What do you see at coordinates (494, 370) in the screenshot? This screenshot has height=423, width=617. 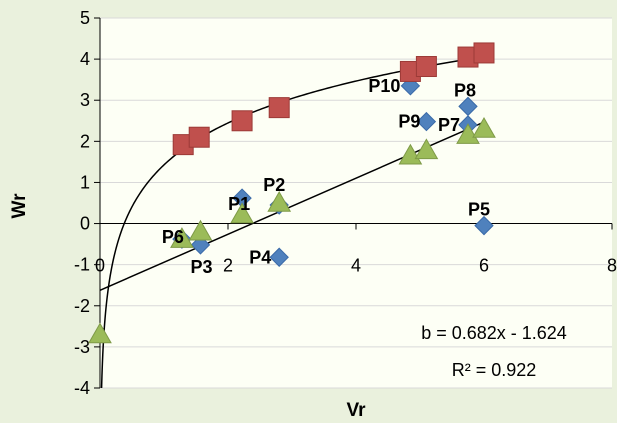 I see `r-squared-label: R² = 0.922` at bounding box center [494, 370].